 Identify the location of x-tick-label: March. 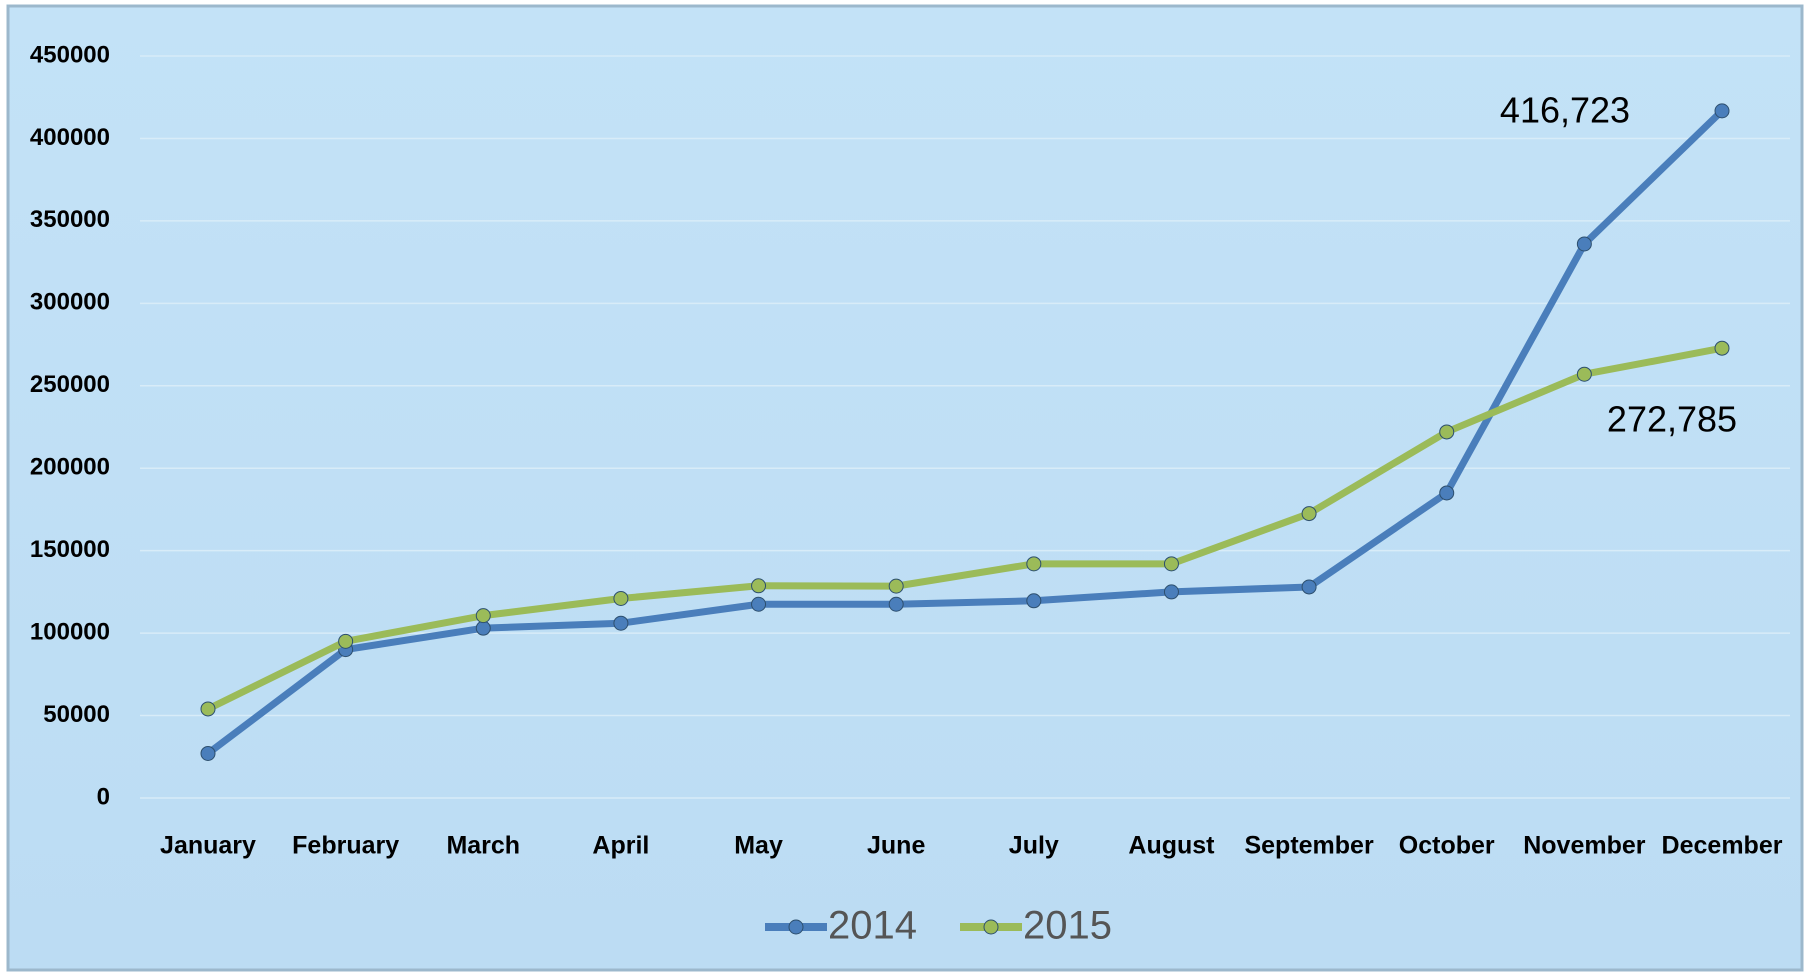
(483, 846).